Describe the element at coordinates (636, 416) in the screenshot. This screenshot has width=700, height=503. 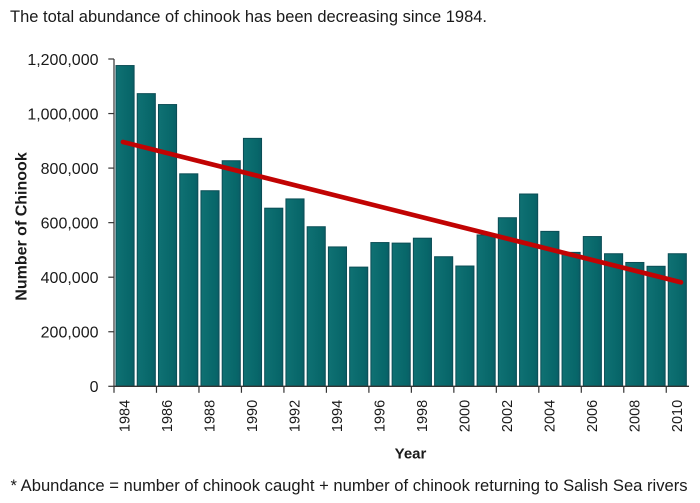
I see `svg-text: 2008` at that location.